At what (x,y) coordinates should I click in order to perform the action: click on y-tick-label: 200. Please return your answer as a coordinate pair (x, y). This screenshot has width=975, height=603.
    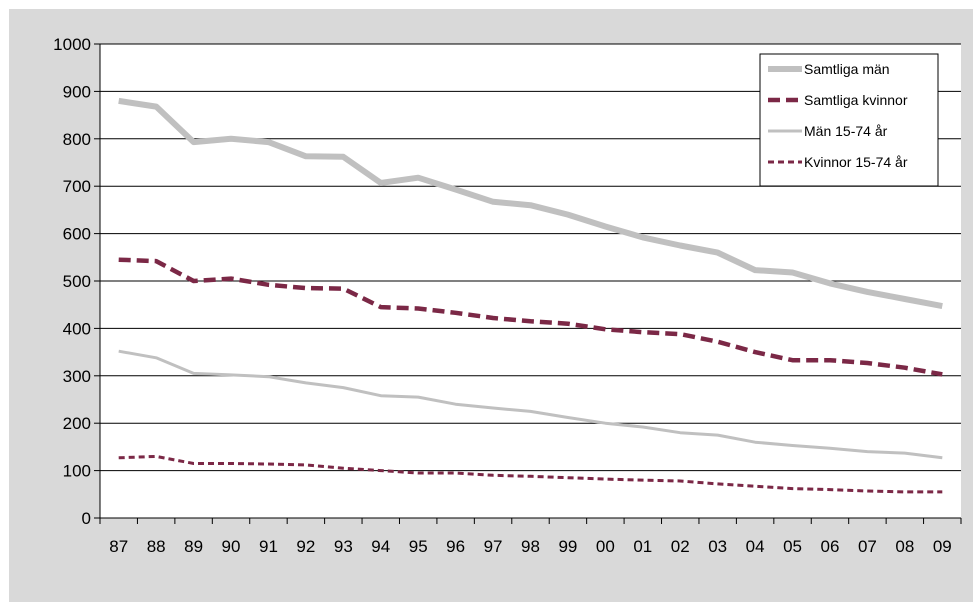
    Looking at the image, I should click on (77, 423).